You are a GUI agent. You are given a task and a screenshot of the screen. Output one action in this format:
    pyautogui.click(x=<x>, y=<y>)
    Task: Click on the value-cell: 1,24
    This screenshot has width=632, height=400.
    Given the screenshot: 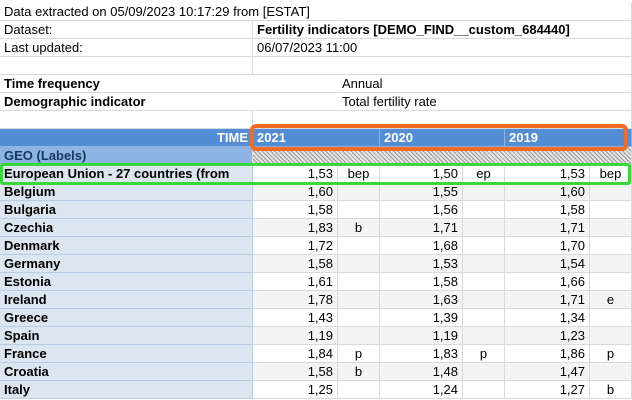 What is the action you would take?
    pyautogui.click(x=421, y=390)
    